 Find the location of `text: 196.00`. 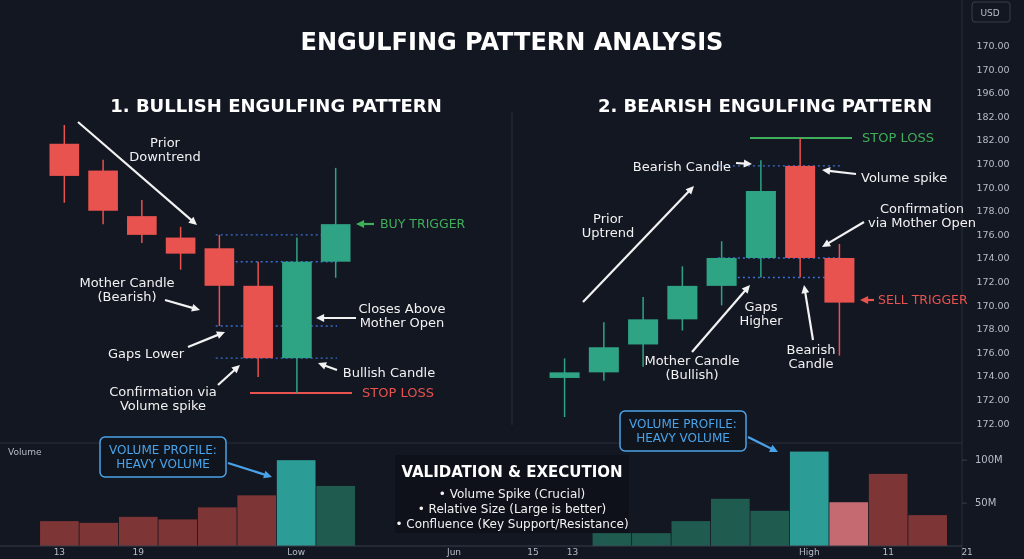

text: 196.00 is located at coordinates (993, 92).